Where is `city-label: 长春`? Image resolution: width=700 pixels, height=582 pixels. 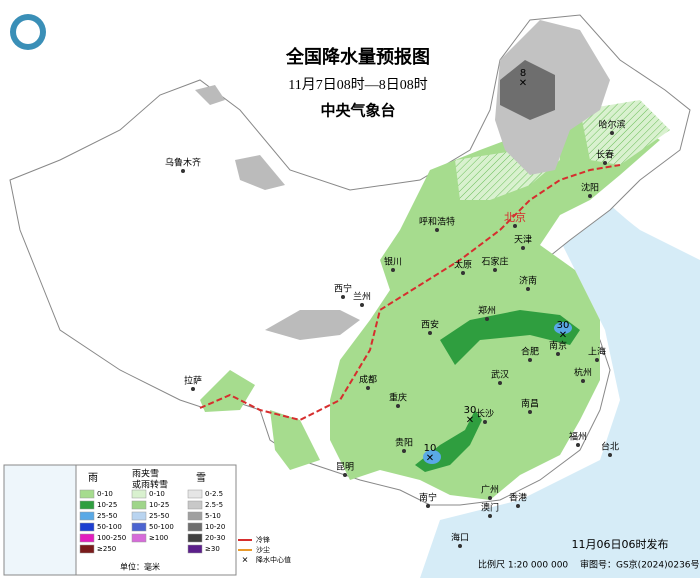
city-label: 长春 is located at coordinates (605, 155).